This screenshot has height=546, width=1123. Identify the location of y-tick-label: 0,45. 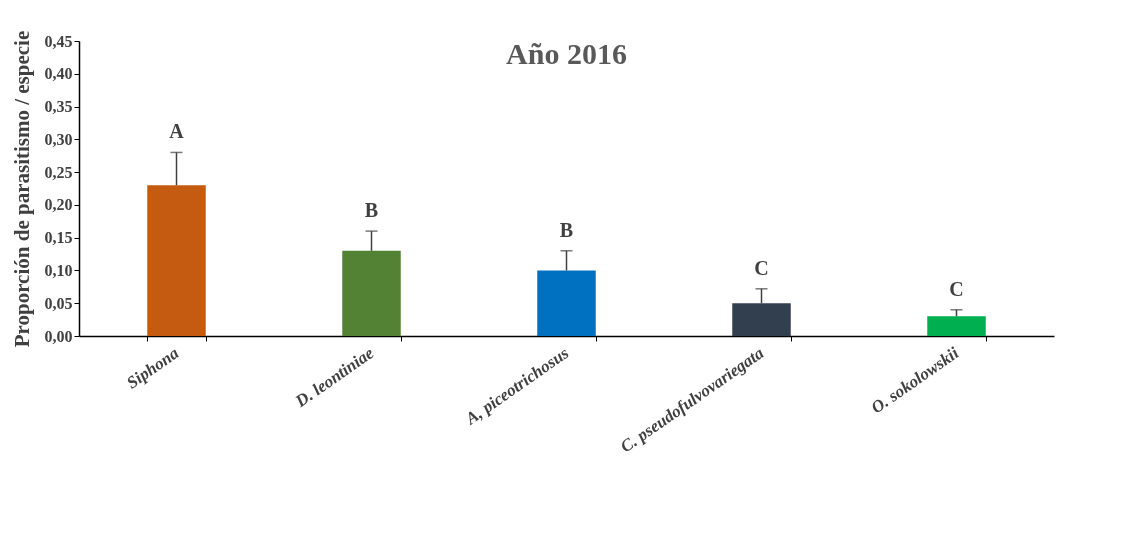
(58, 41).